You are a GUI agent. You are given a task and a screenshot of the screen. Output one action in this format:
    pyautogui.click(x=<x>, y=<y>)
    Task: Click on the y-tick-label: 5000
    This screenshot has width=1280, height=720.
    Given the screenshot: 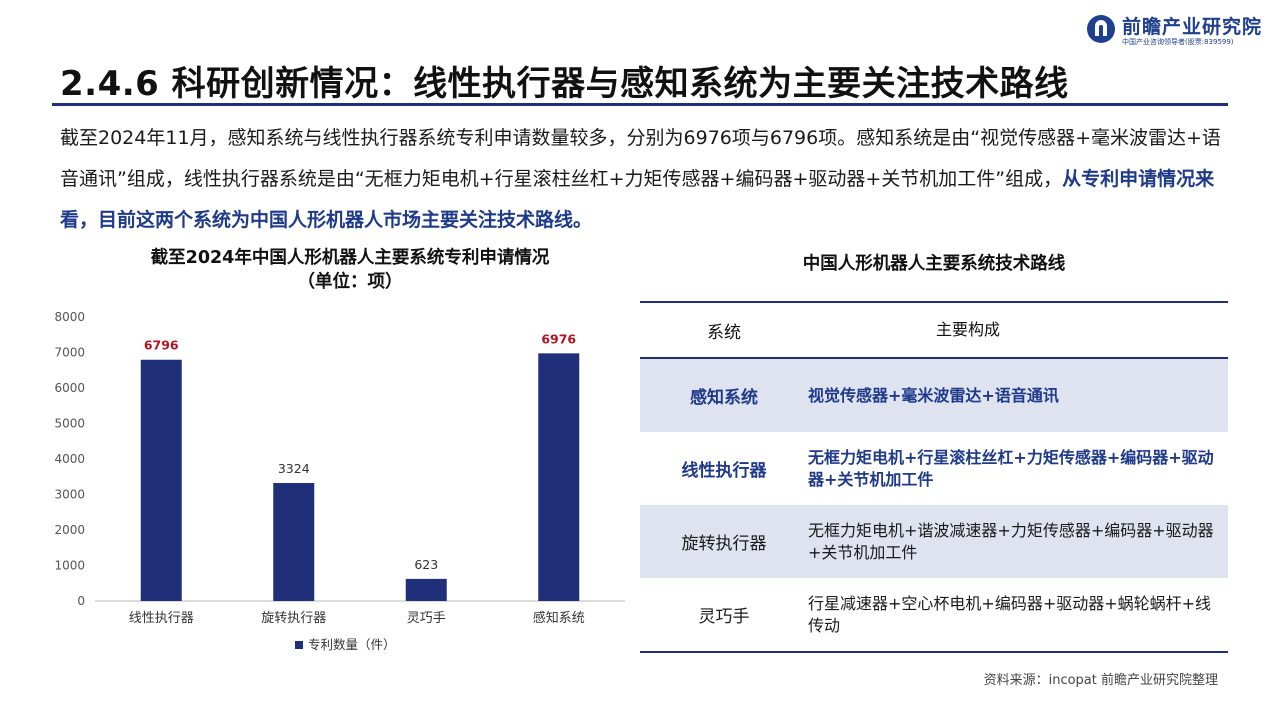 What is the action you would take?
    pyautogui.click(x=69, y=424)
    